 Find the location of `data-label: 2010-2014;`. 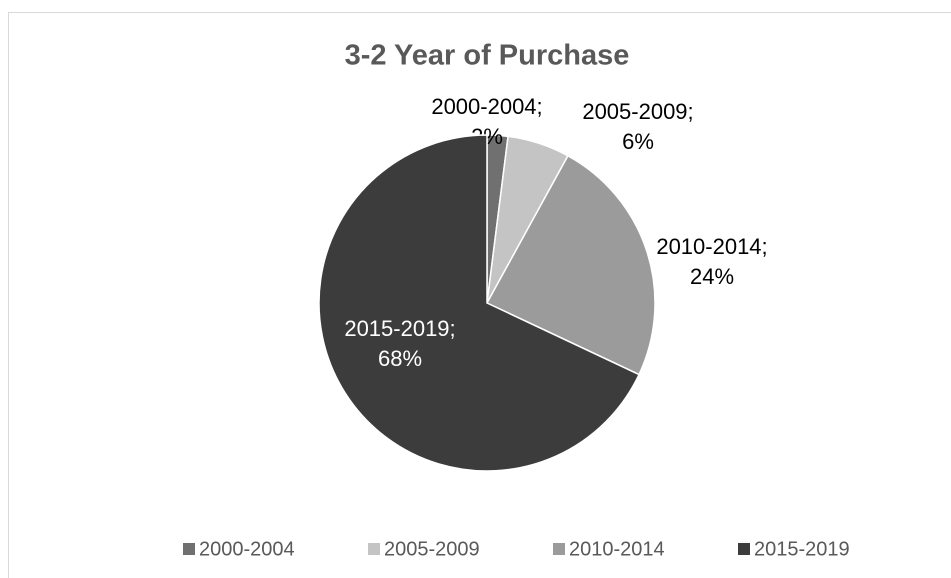

data-label: 2010-2014; is located at coordinates (711, 246).